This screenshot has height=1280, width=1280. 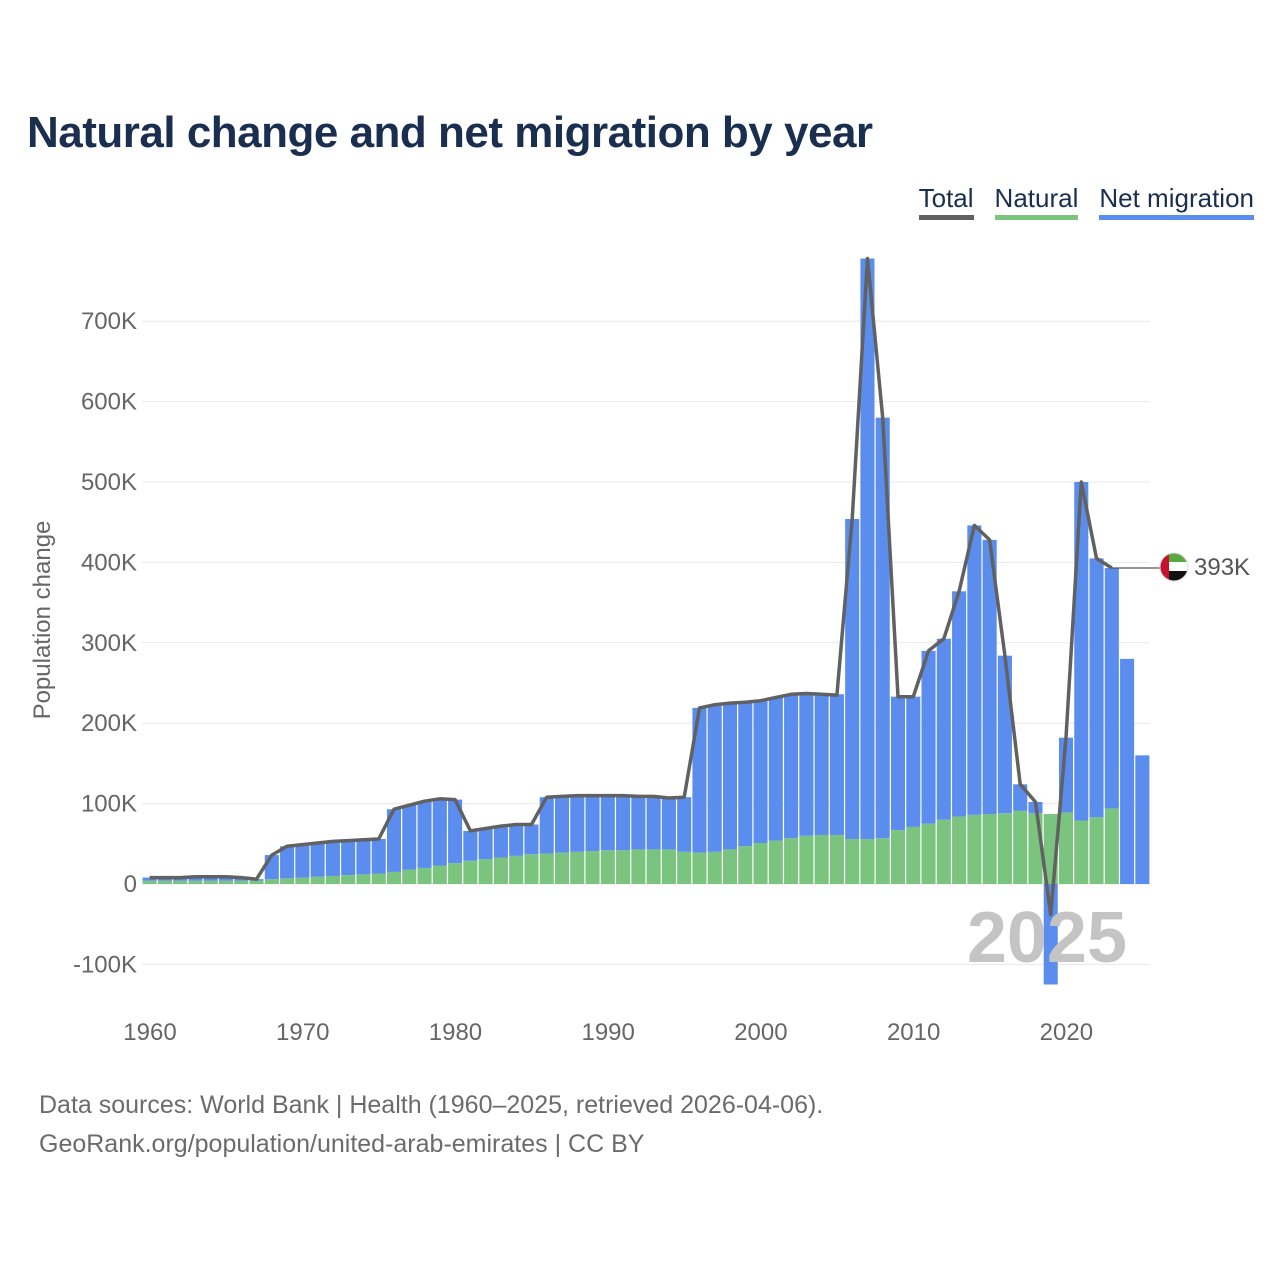 I want to click on legend-item-natural: Natural, so click(x=1036, y=201).